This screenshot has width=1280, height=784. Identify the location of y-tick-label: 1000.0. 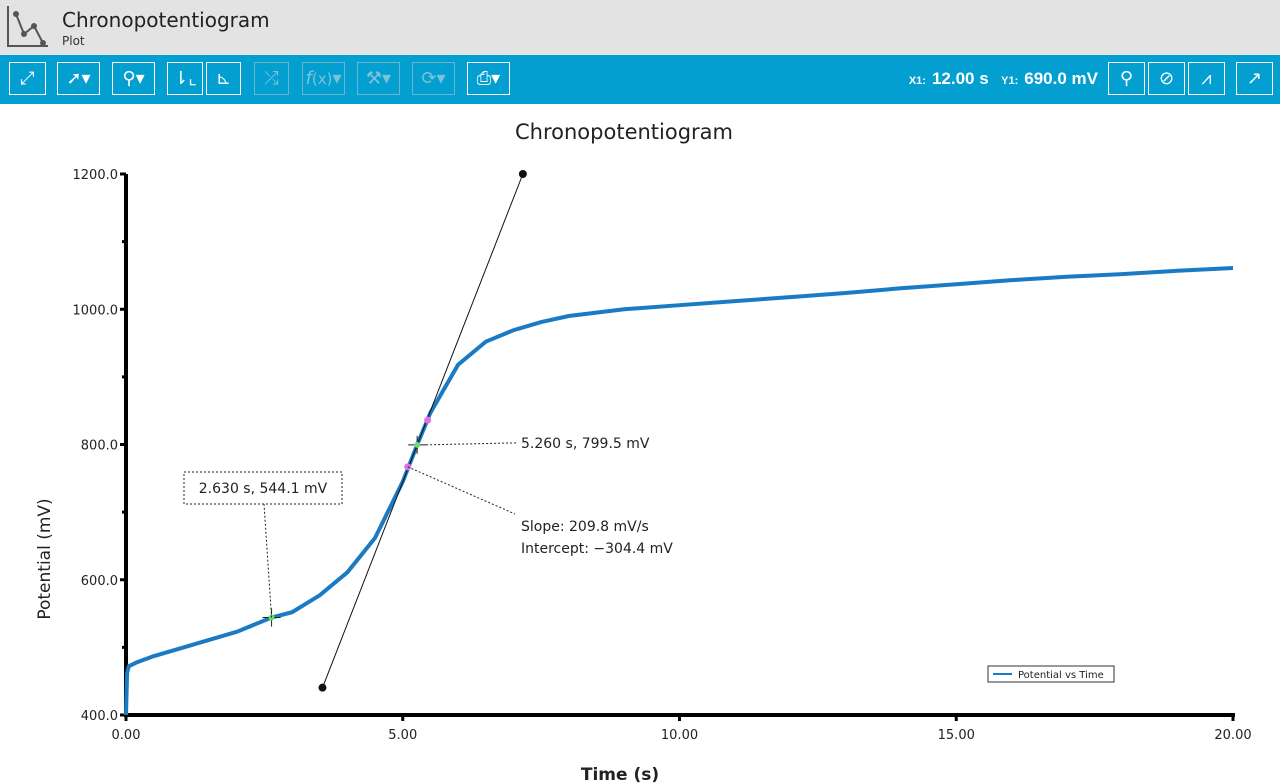
(96, 310).